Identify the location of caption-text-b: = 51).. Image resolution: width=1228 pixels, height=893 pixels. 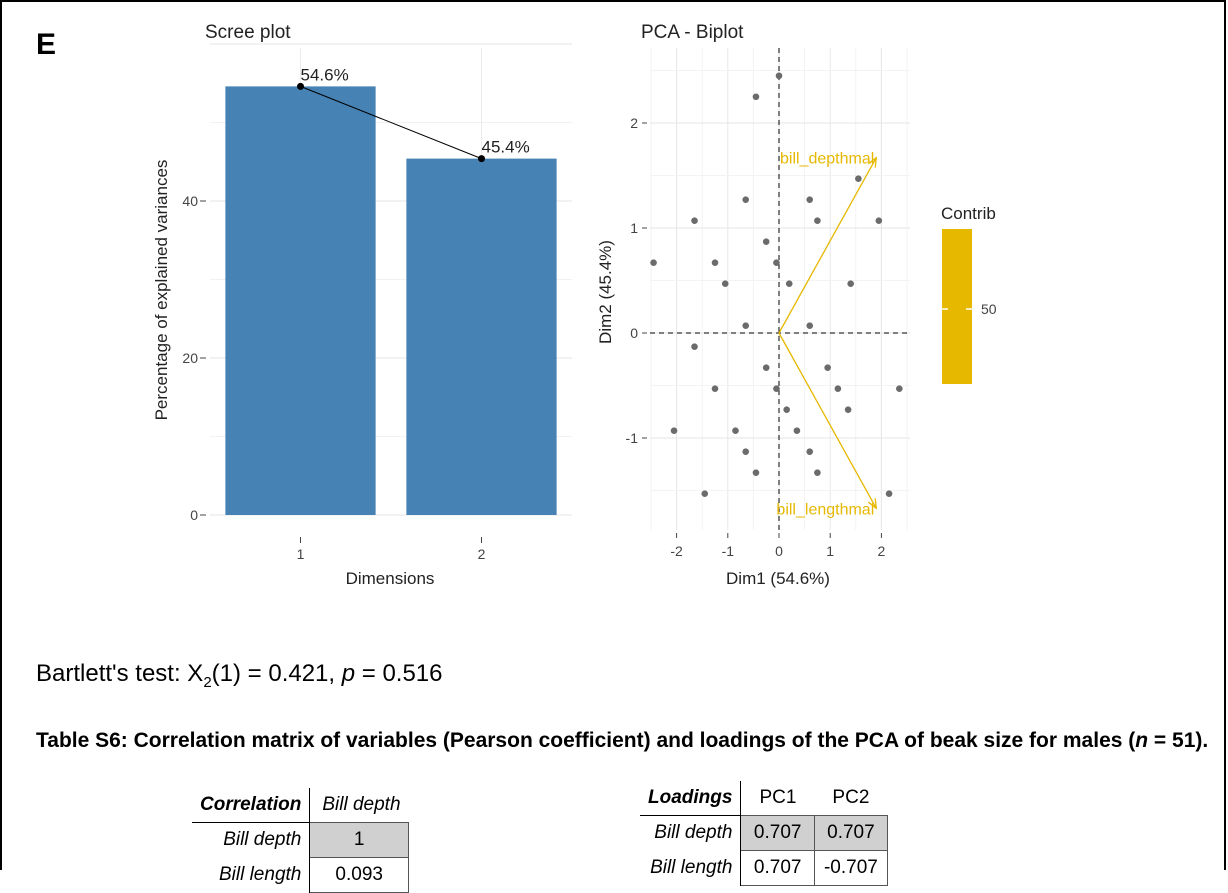
(1178, 740).